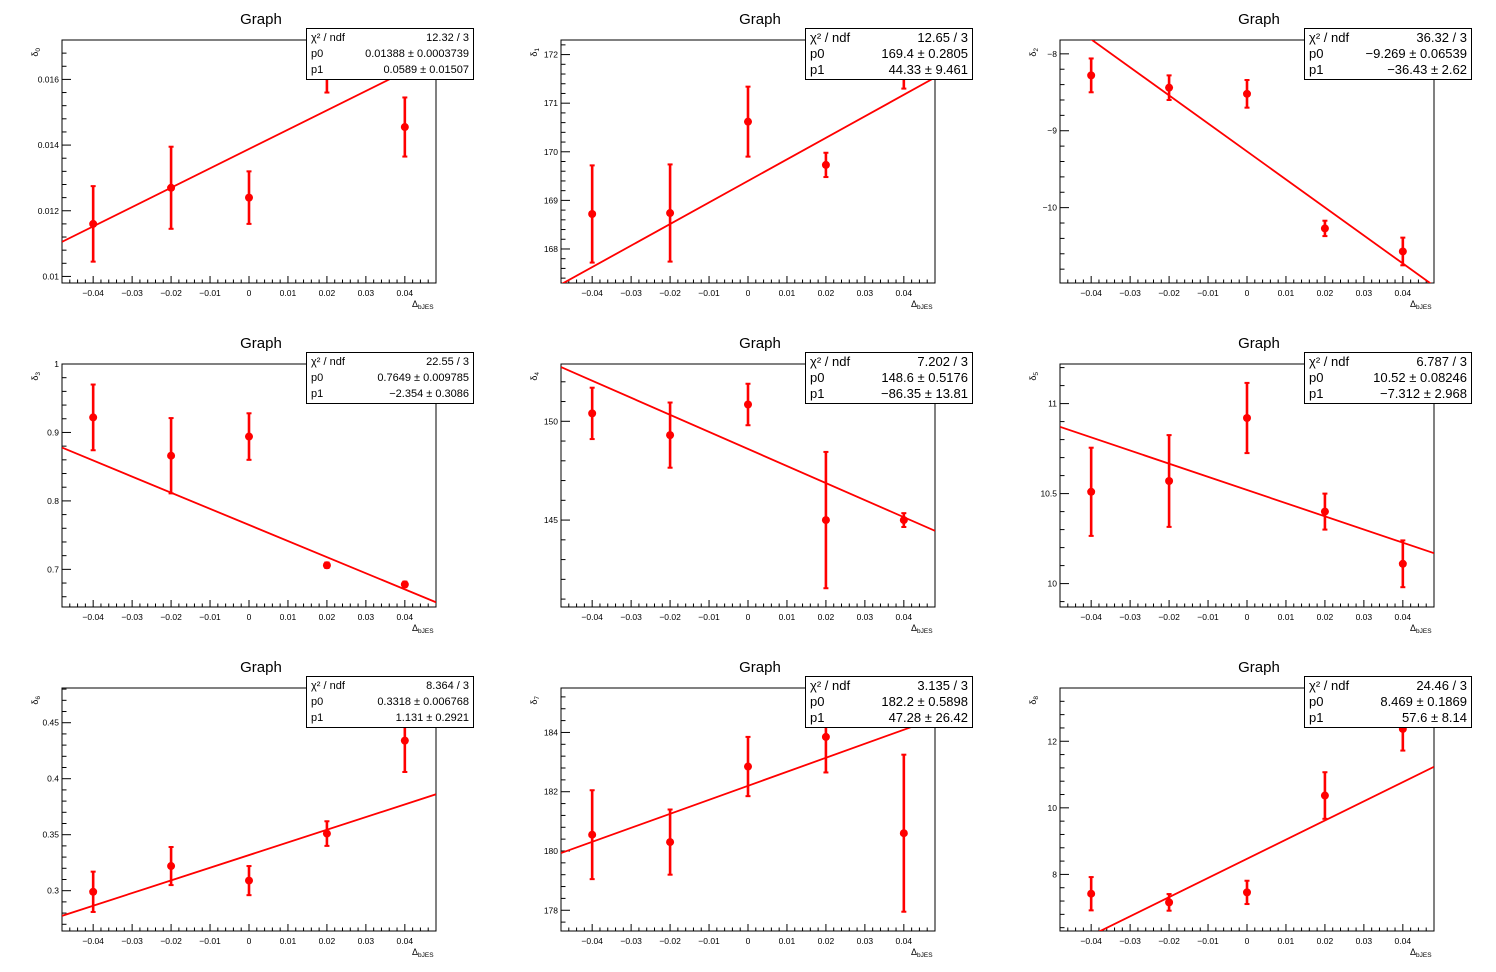 The image size is (1496, 972). What do you see at coordinates (36, 376) in the screenshot?
I see `y-axis-label: δ3` at bounding box center [36, 376].